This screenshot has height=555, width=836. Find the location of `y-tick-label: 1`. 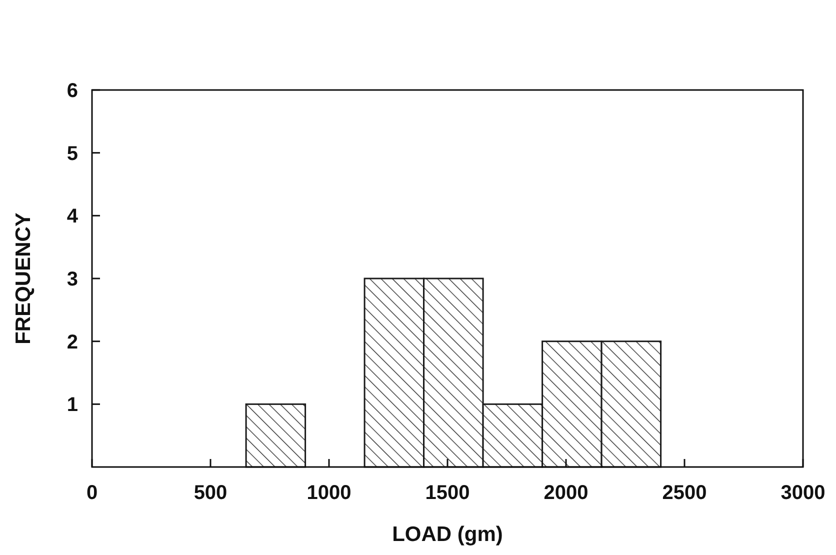

y-tick-label: 1 is located at coordinates (72, 405).